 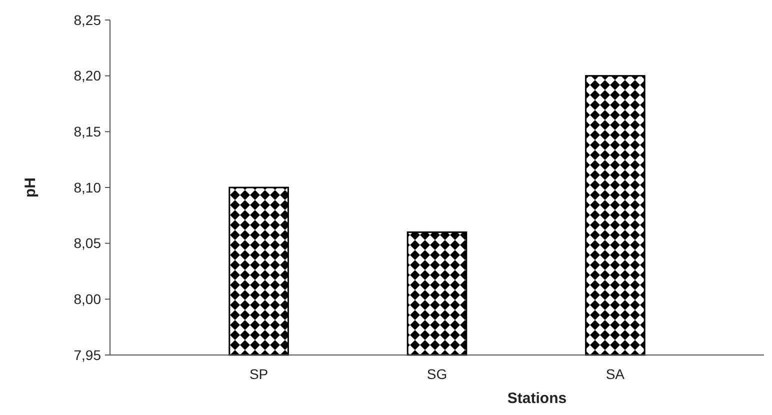 What do you see at coordinates (437, 374) in the screenshot?
I see `x-tick-label: SG` at bounding box center [437, 374].